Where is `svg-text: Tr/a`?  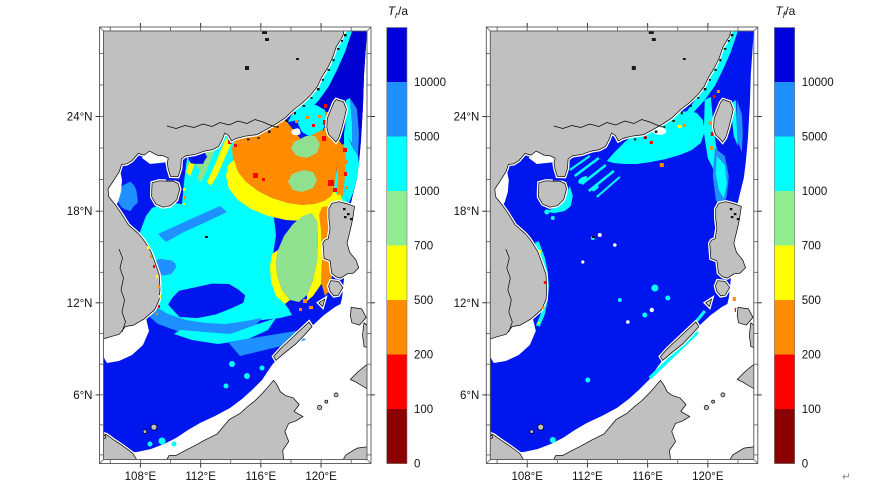 svg-text: Tr/a is located at coordinates (398, 12).